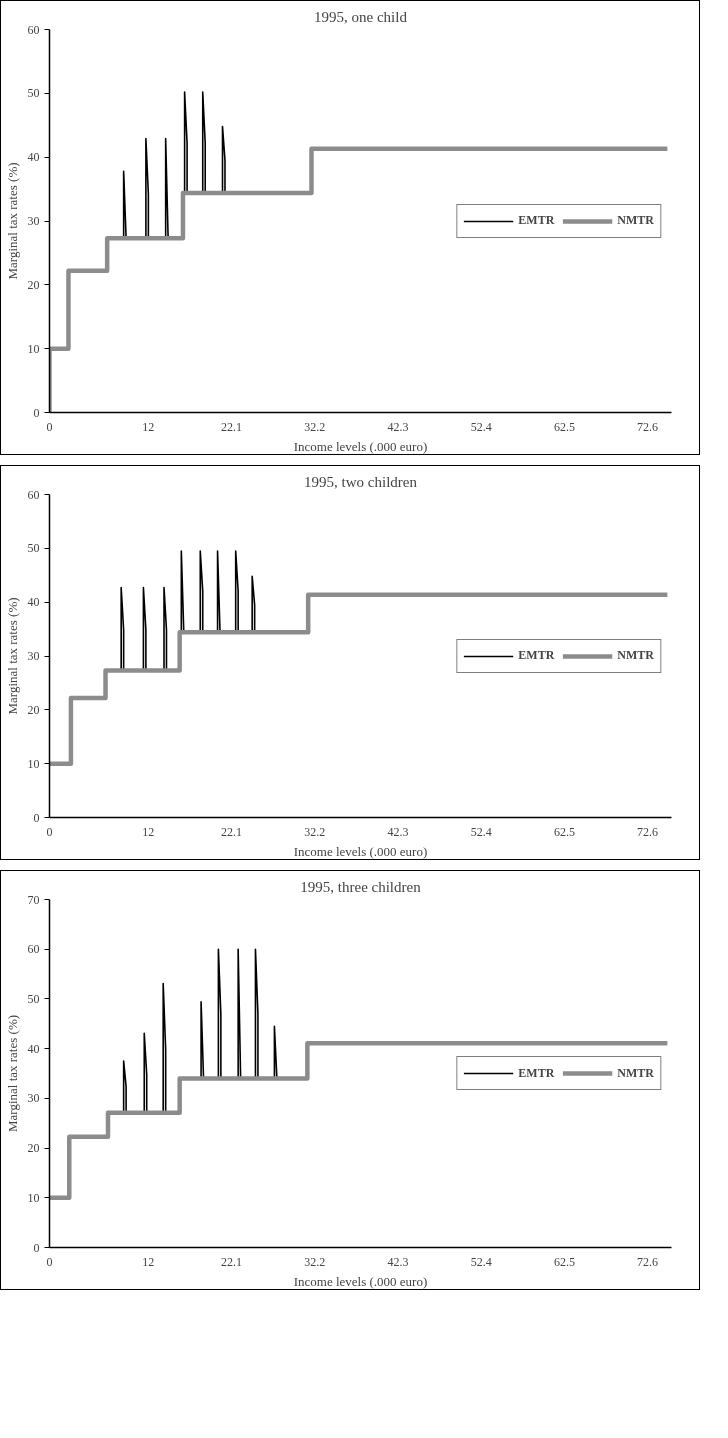 This screenshot has width=728, height=1438. I want to click on y-tick-label: 70, so click(33, 899).